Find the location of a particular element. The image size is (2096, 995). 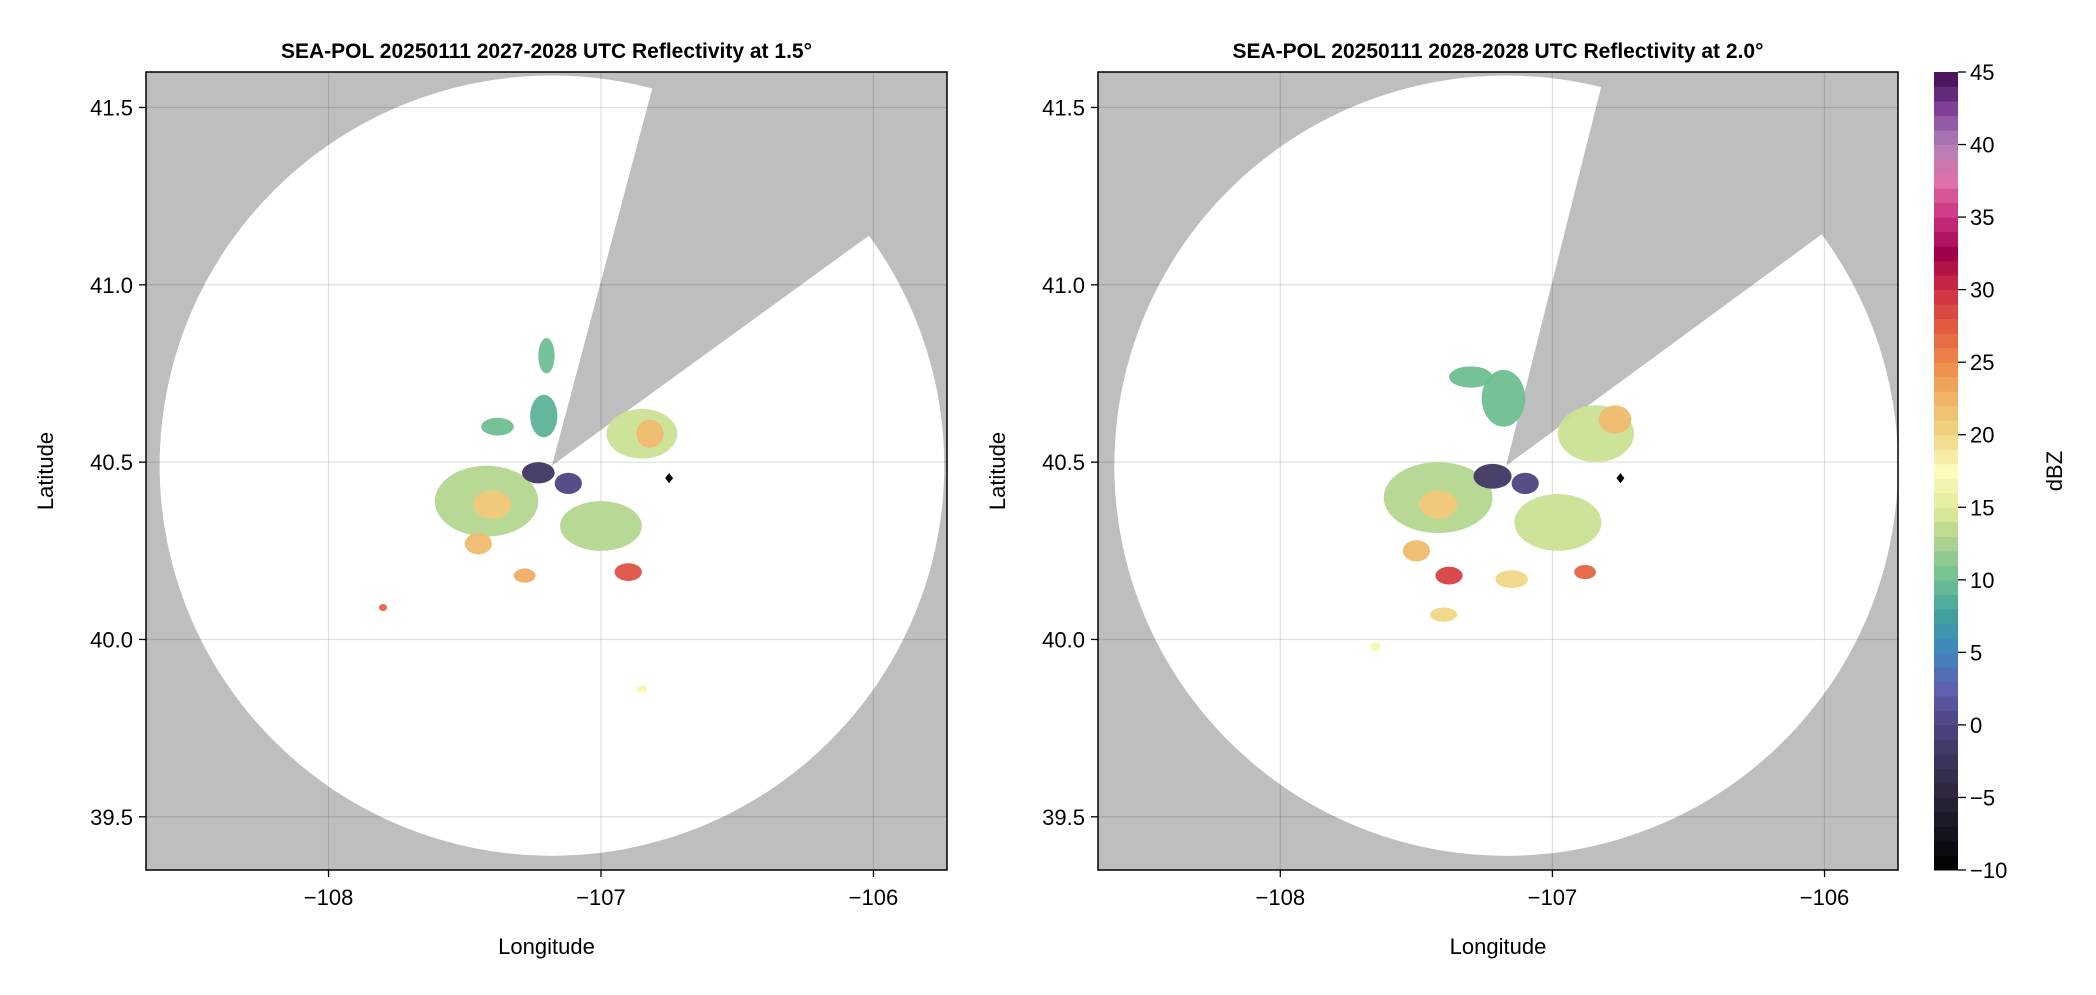

colorbar-tick-label: 10 is located at coordinates (1982, 580).